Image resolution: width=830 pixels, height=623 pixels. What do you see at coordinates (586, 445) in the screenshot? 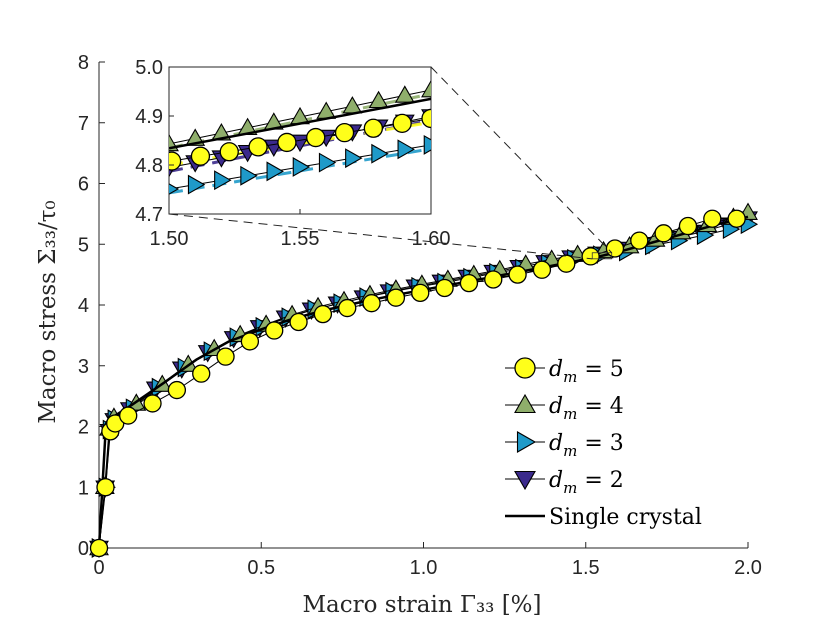
I see `legend-label: dm = 3` at bounding box center [586, 445].